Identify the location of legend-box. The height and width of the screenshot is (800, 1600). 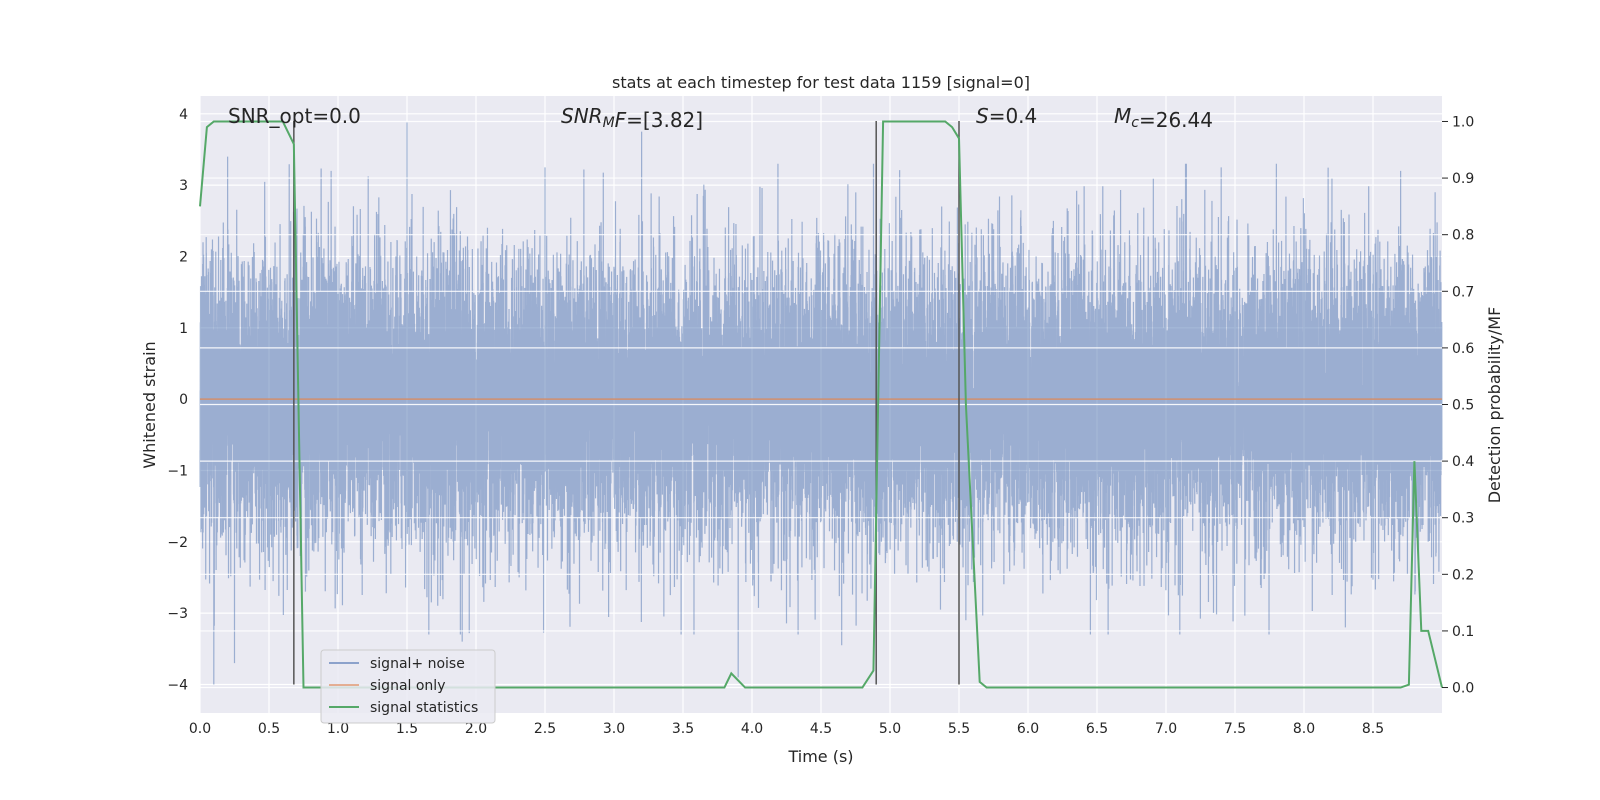
(408, 686).